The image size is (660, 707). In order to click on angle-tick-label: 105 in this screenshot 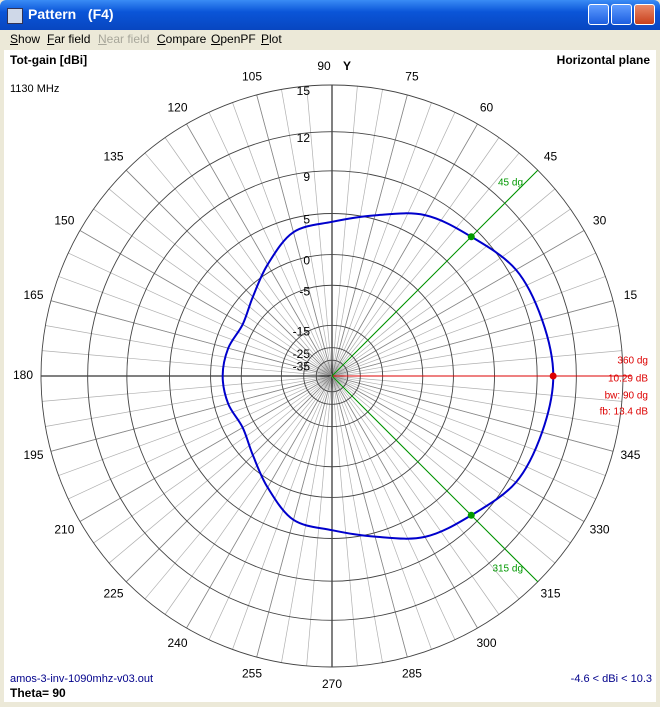, I will do `click(252, 77)`.